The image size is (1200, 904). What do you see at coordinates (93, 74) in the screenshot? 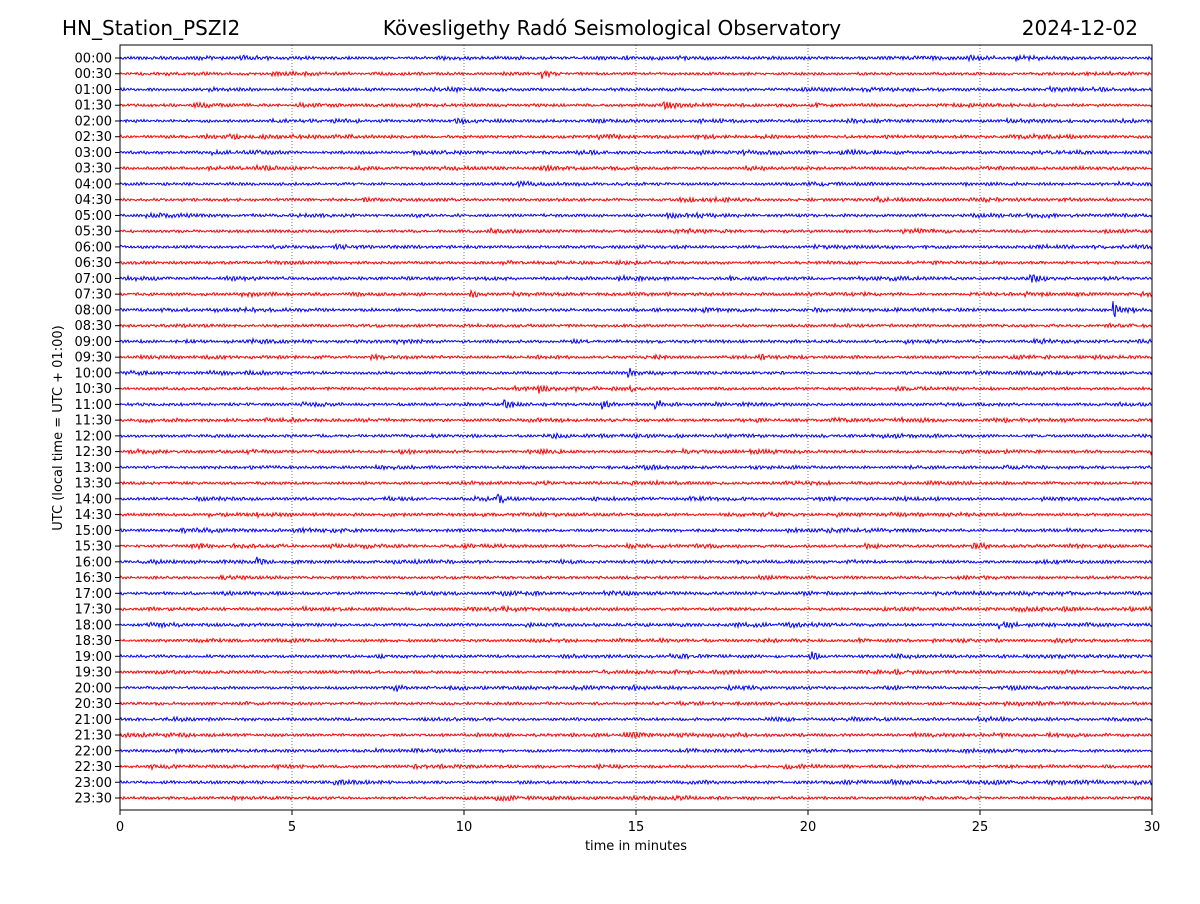
I see `y-tick-label: 00:30` at bounding box center [93, 74].